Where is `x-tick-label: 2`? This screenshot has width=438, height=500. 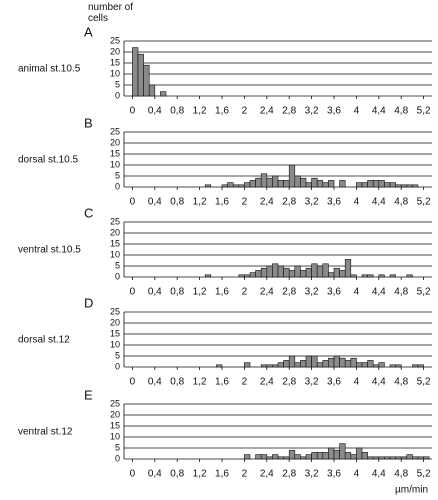
x-tick-label: 2 is located at coordinates (245, 474).